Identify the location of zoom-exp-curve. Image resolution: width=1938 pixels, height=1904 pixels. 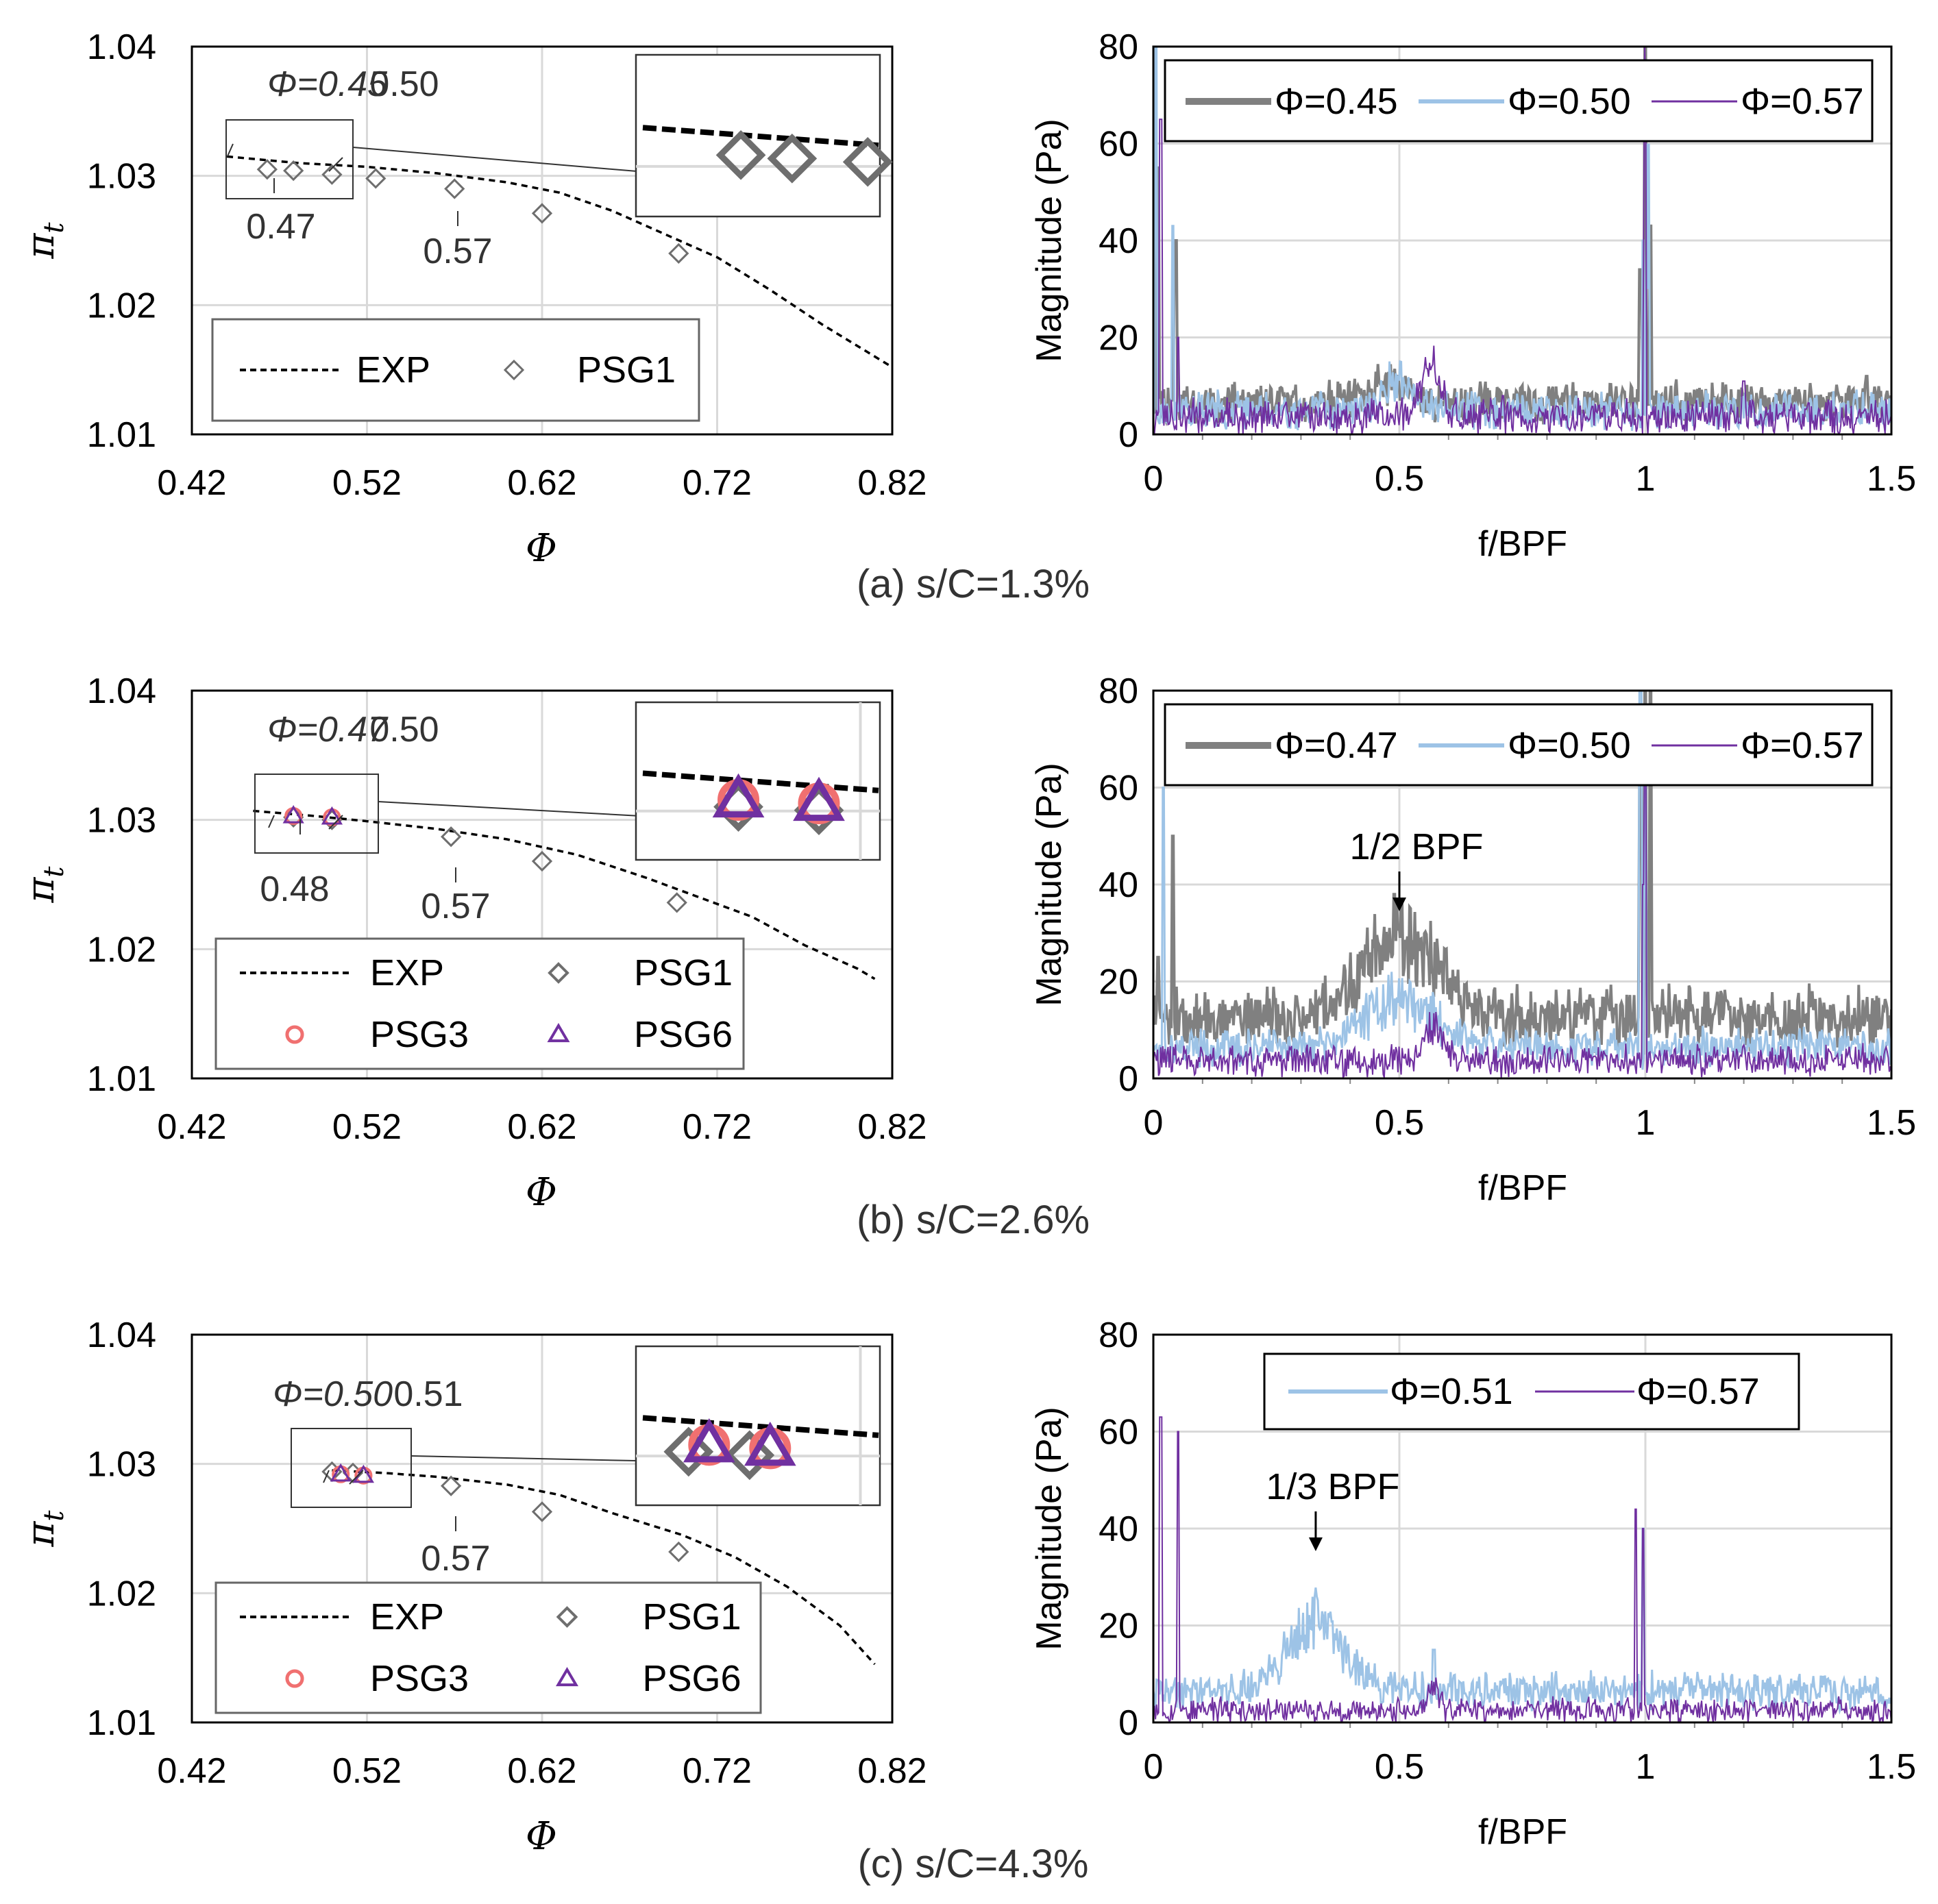
(760, 1426).